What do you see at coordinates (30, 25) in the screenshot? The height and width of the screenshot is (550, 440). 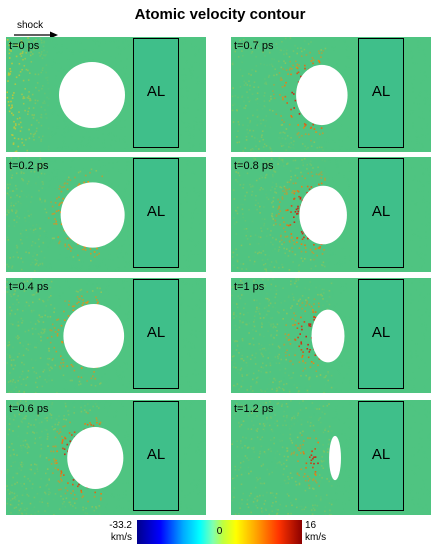 I see `shock-label: shock` at bounding box center [30, 25].